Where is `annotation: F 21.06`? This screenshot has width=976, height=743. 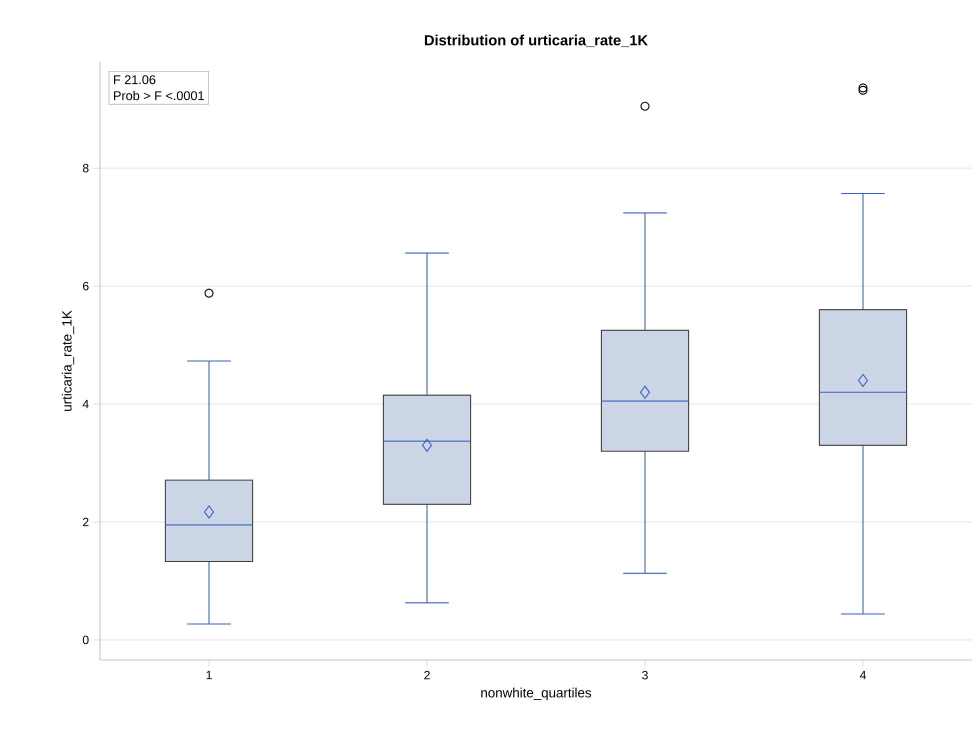 annotation: F 21.06 is located at coordinates (135, 79).